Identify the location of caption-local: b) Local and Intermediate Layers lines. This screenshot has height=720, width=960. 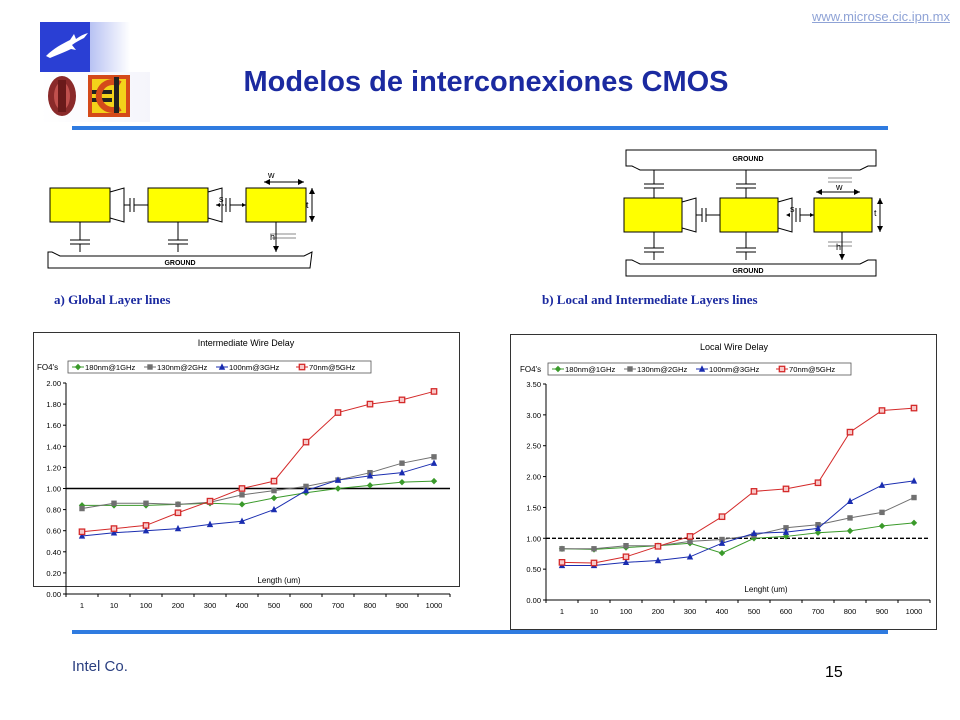
(650, 299).